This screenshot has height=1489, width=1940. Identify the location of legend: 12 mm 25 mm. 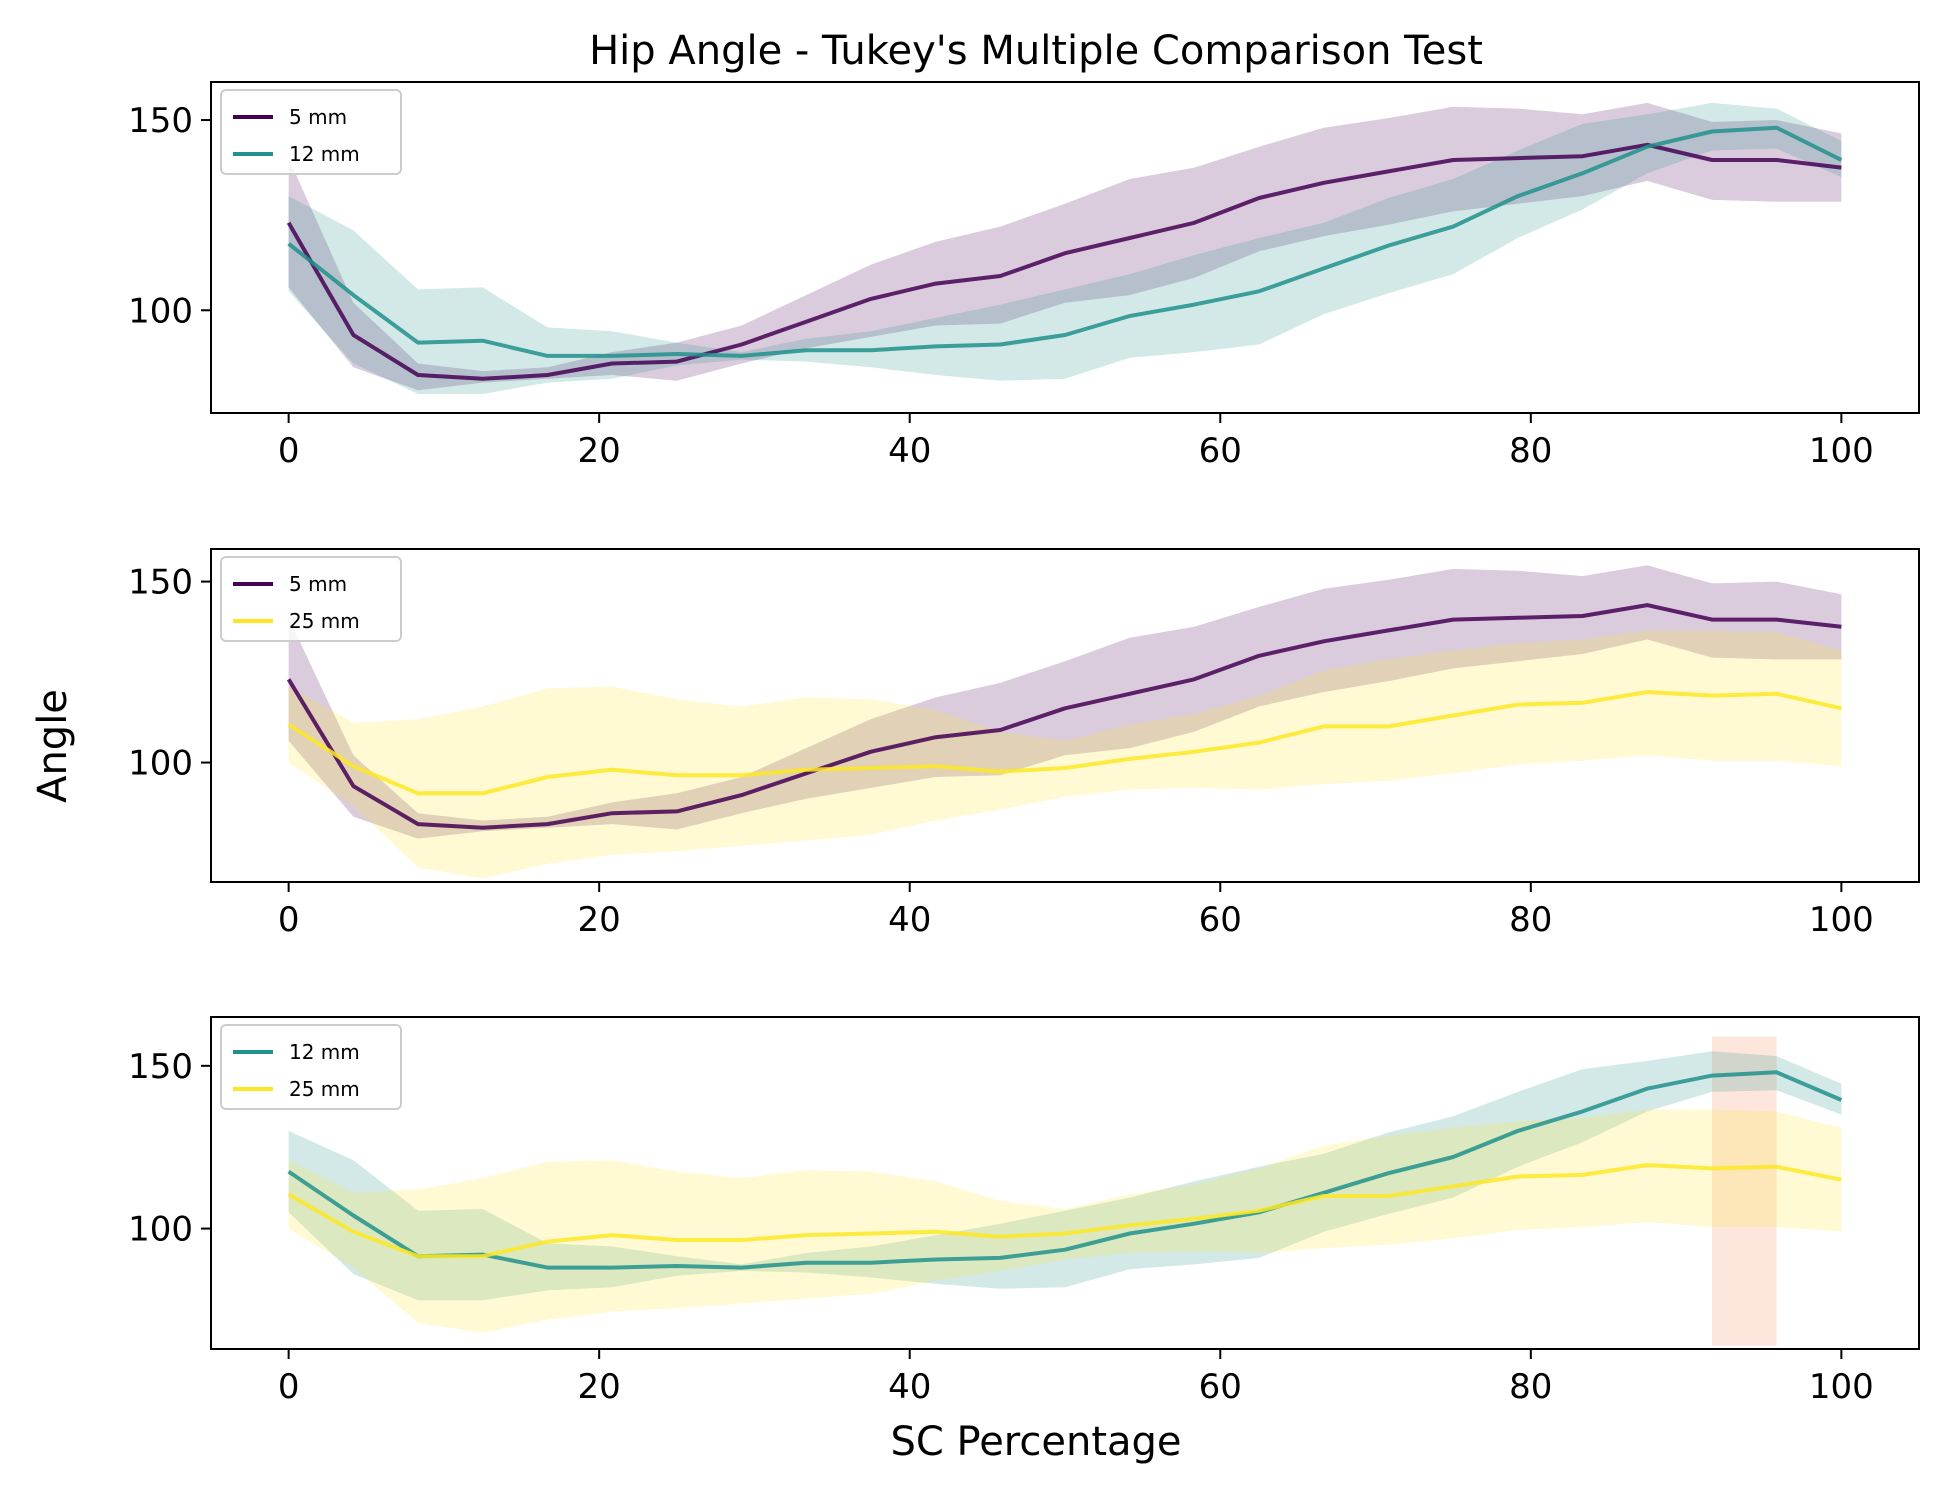
(311, 1067).